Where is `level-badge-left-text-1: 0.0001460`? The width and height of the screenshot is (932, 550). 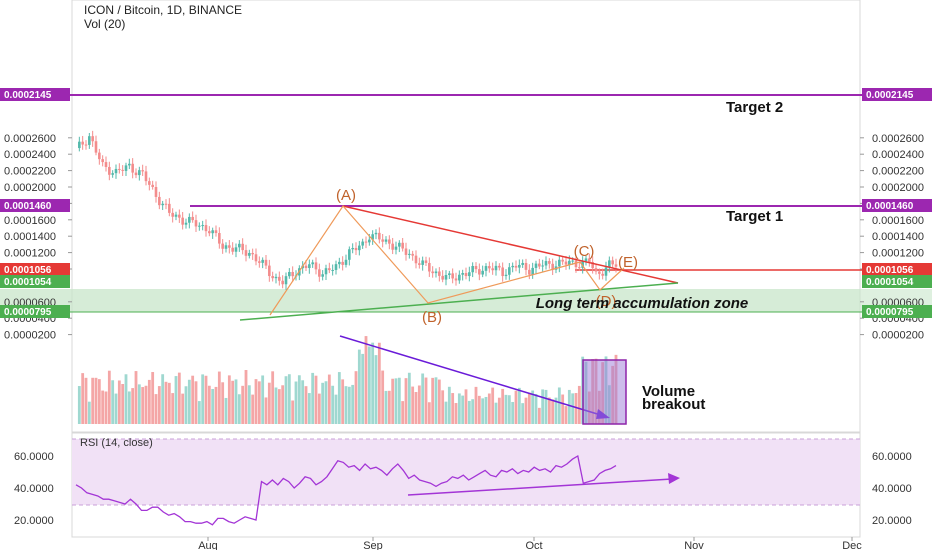 level-badge-left-text-1: 0.0001460 is located at coordinates (28, 206).